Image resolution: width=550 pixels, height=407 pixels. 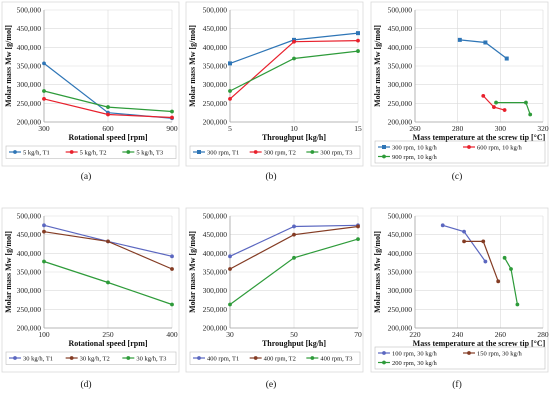 I want to click on legend-label: 5 kg/h, T1, so click(x=36, y=152).